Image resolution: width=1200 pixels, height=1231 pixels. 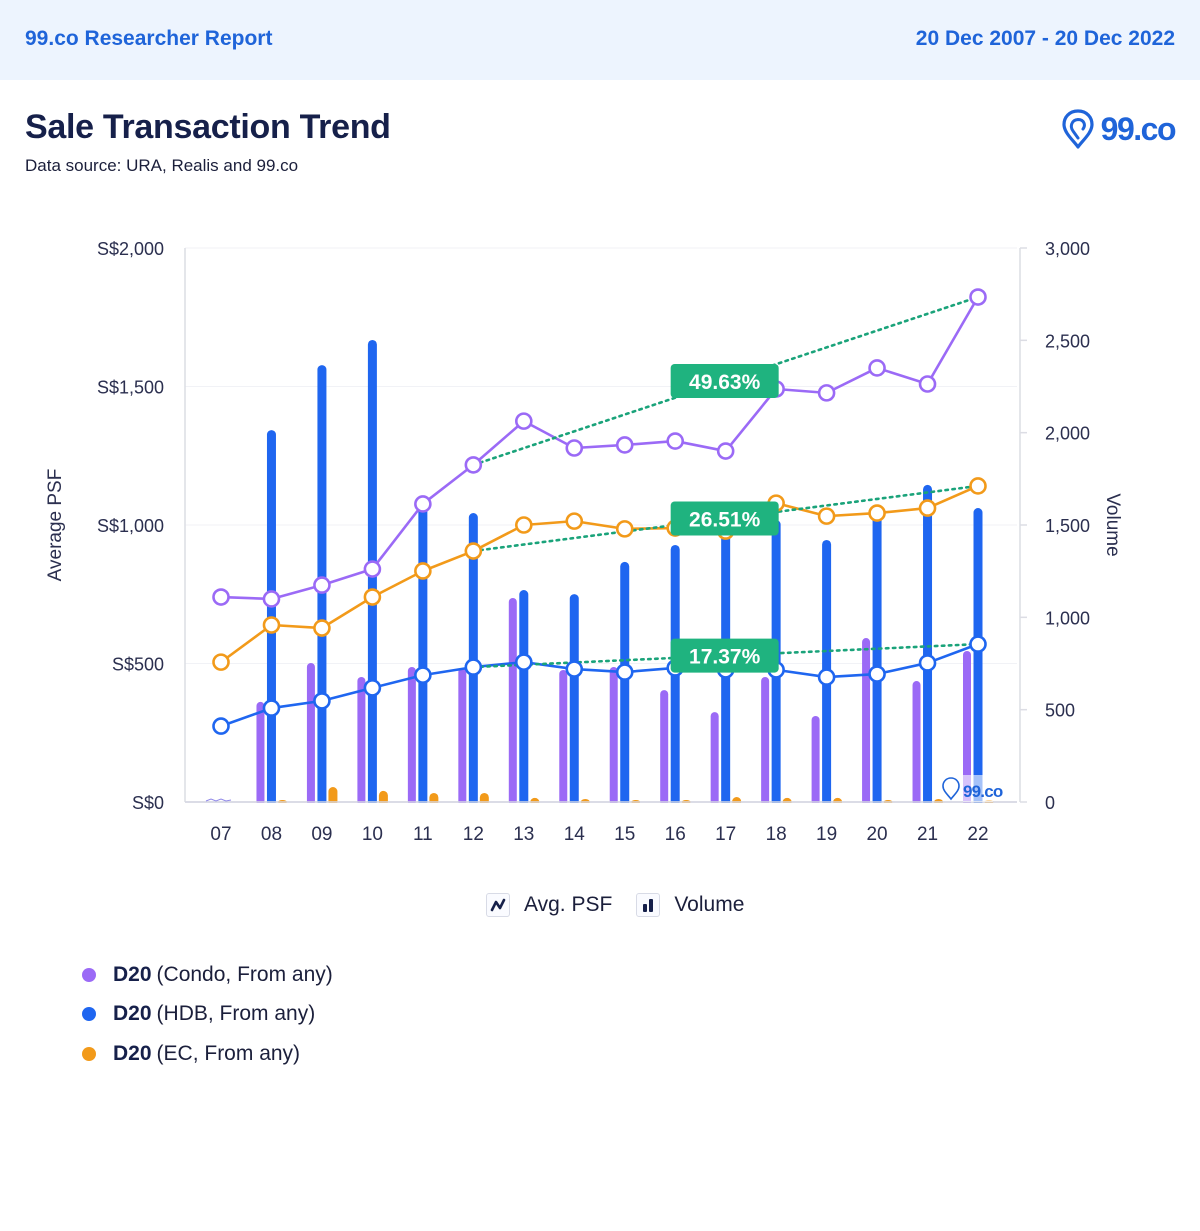 I want to click on x-tick-label: 22, so click(x=977, y=834).